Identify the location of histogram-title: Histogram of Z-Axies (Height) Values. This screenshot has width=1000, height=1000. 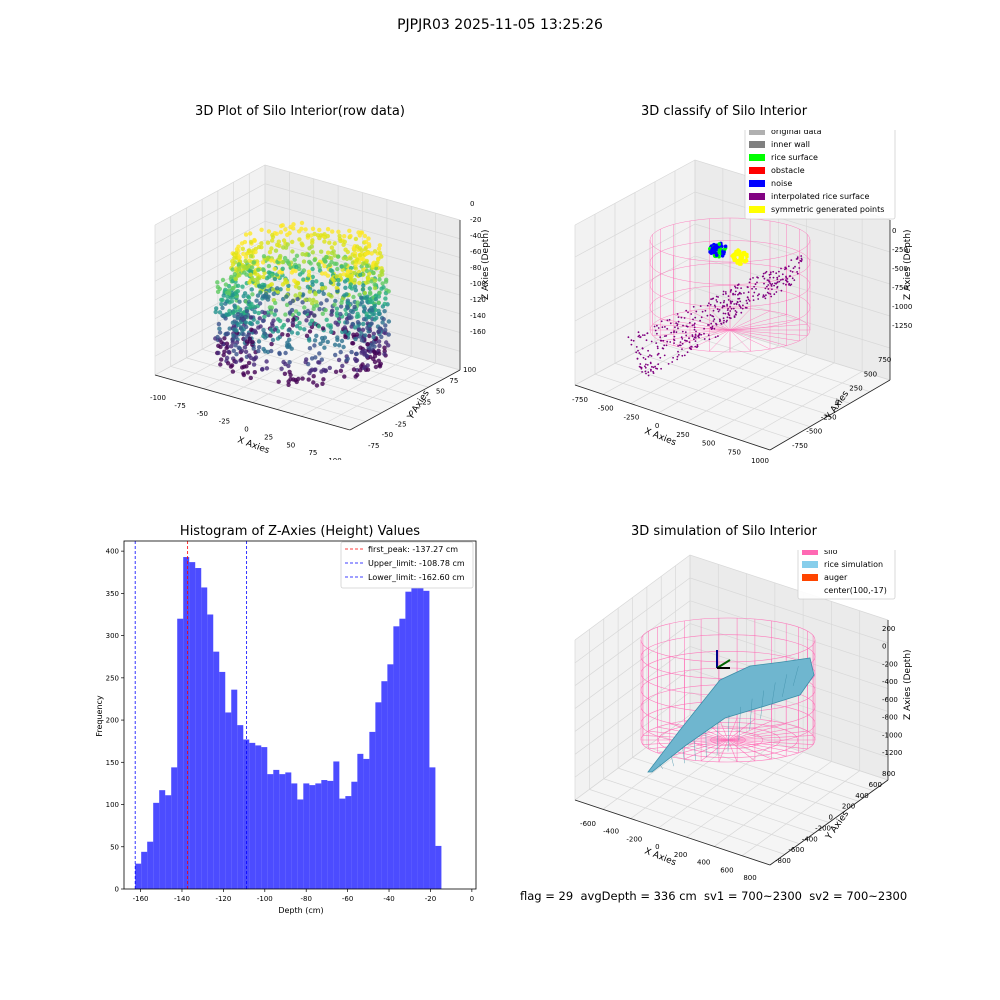
(300, 531).